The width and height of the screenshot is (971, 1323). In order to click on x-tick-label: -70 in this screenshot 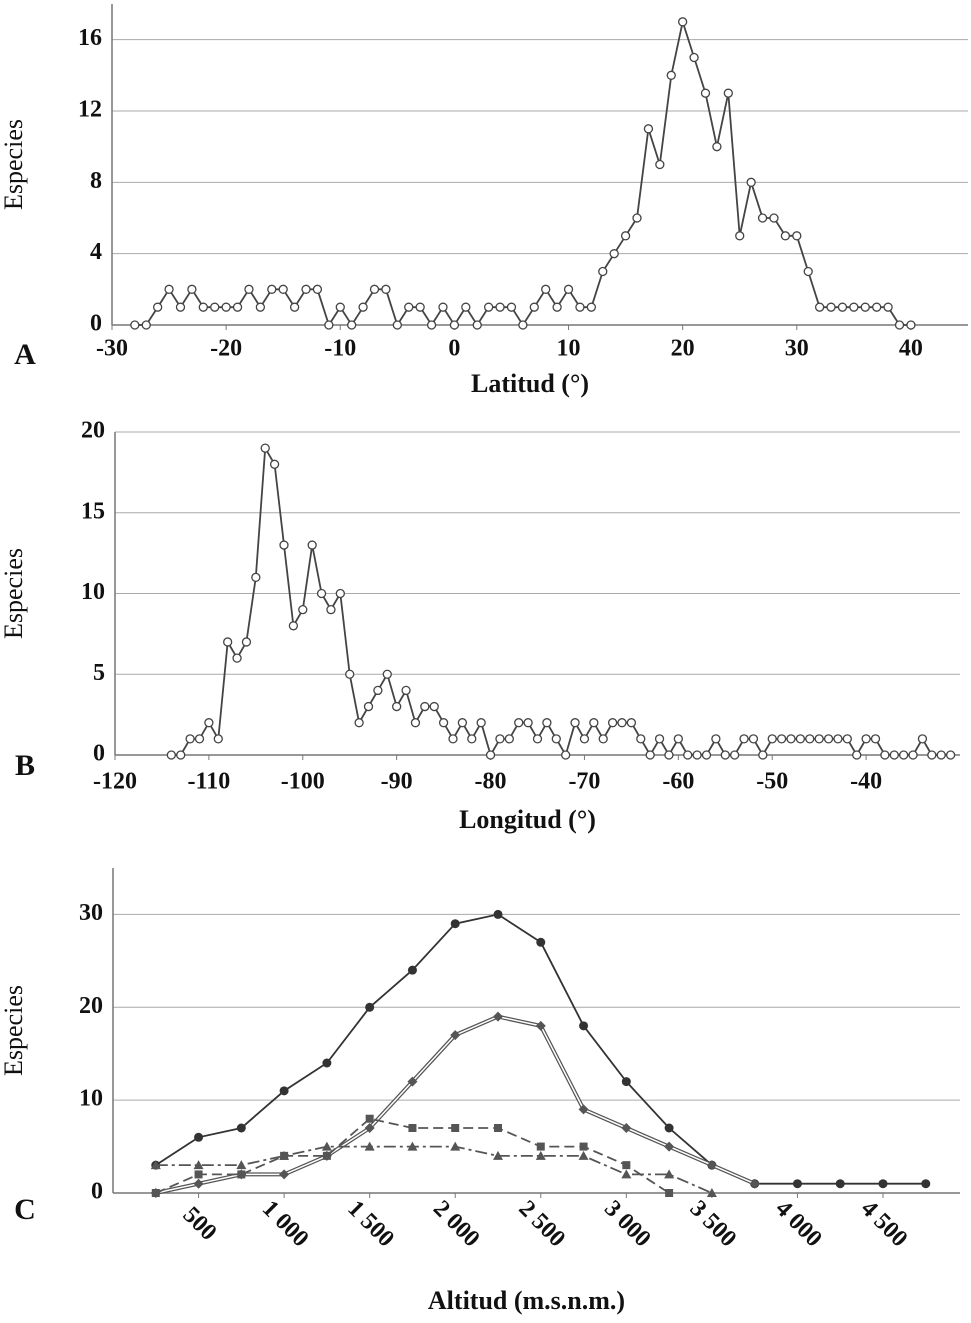, I will do `click(584, 782)`.